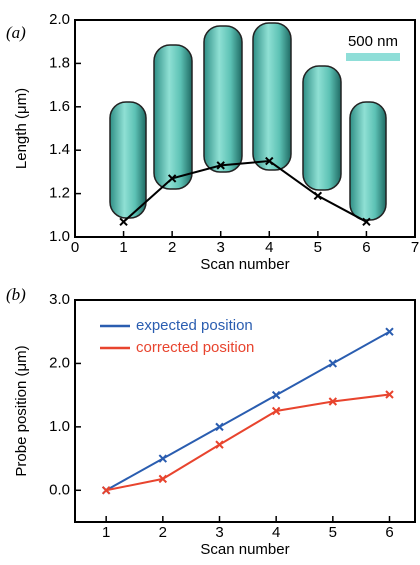 The width and height of the screenshot is (420, 565). Describe the element at coordinates (16, 32) in the screenshot. I see `panel-label: (a)` at that location.